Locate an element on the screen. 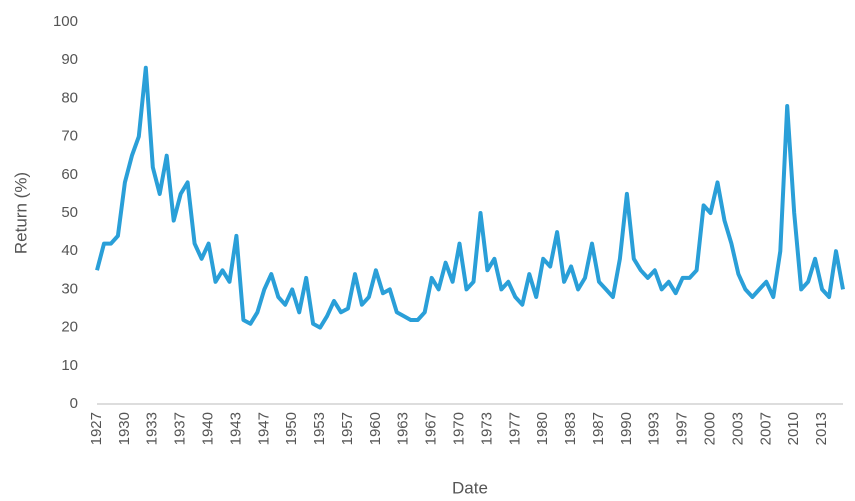  y-tick-label: 100 is located at coordinates (65, 21).